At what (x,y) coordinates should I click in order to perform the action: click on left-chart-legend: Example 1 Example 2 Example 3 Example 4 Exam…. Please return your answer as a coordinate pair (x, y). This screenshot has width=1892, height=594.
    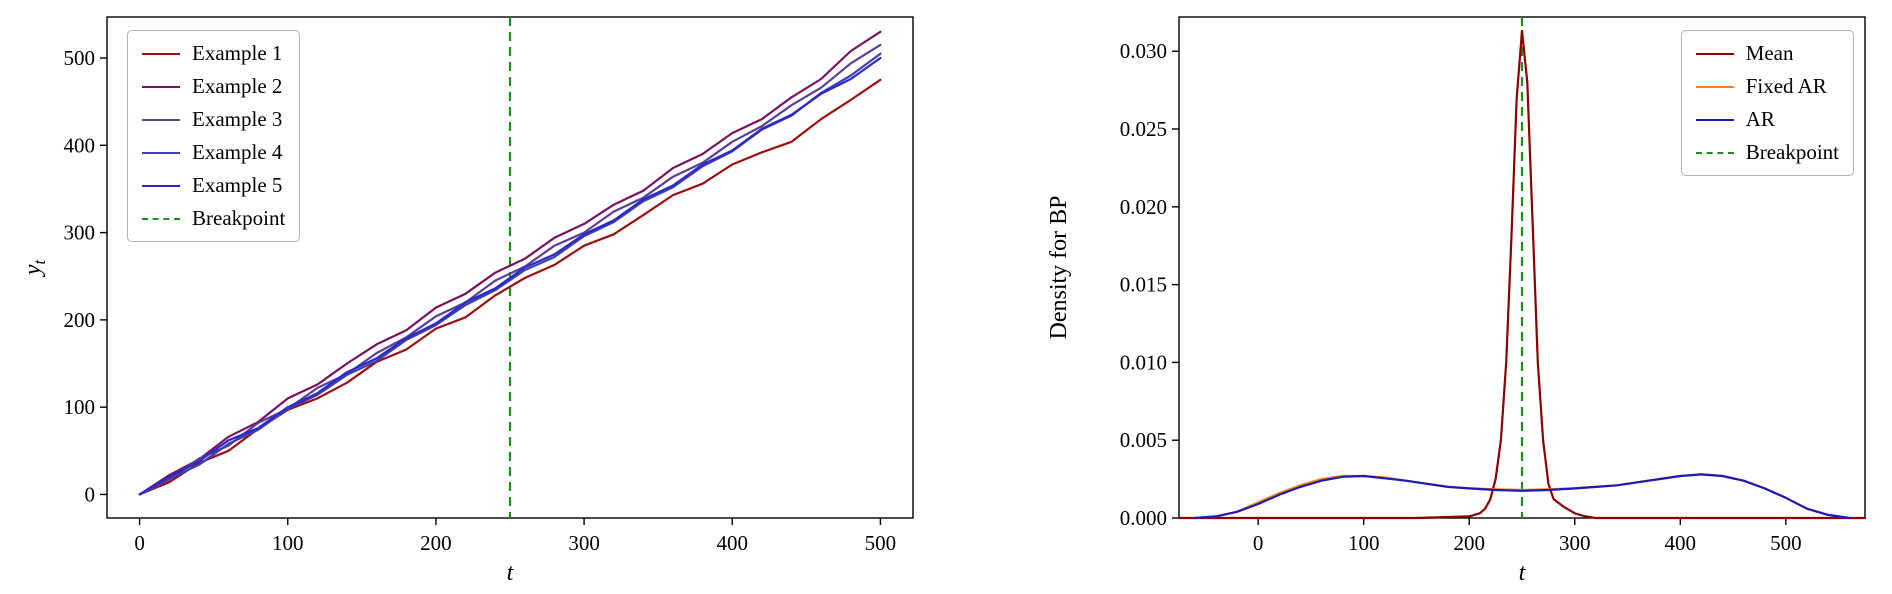
    Looking at the image, I should click on (214, 136).